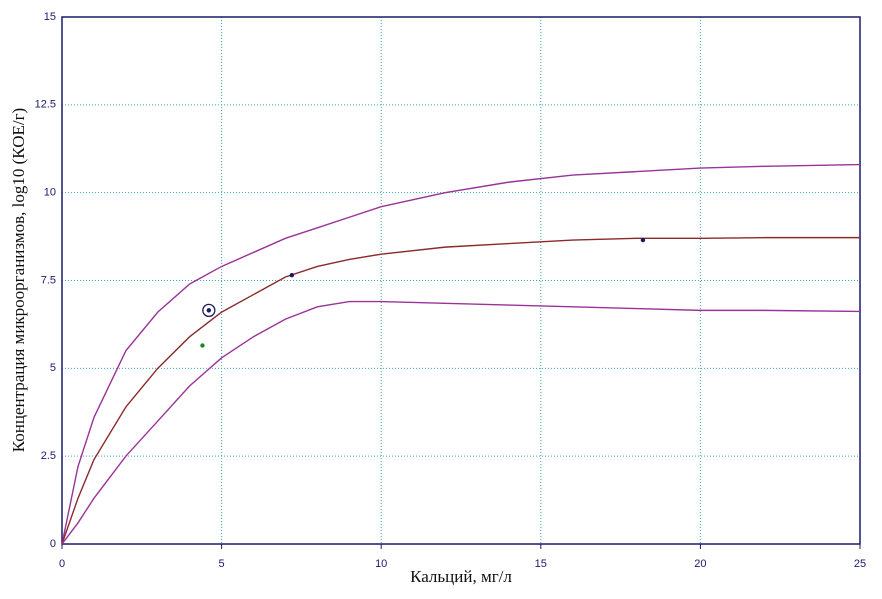 The width and height of the screenshot is (882, 599). I want to click on x-tick-label: 5, so click(222, 564).